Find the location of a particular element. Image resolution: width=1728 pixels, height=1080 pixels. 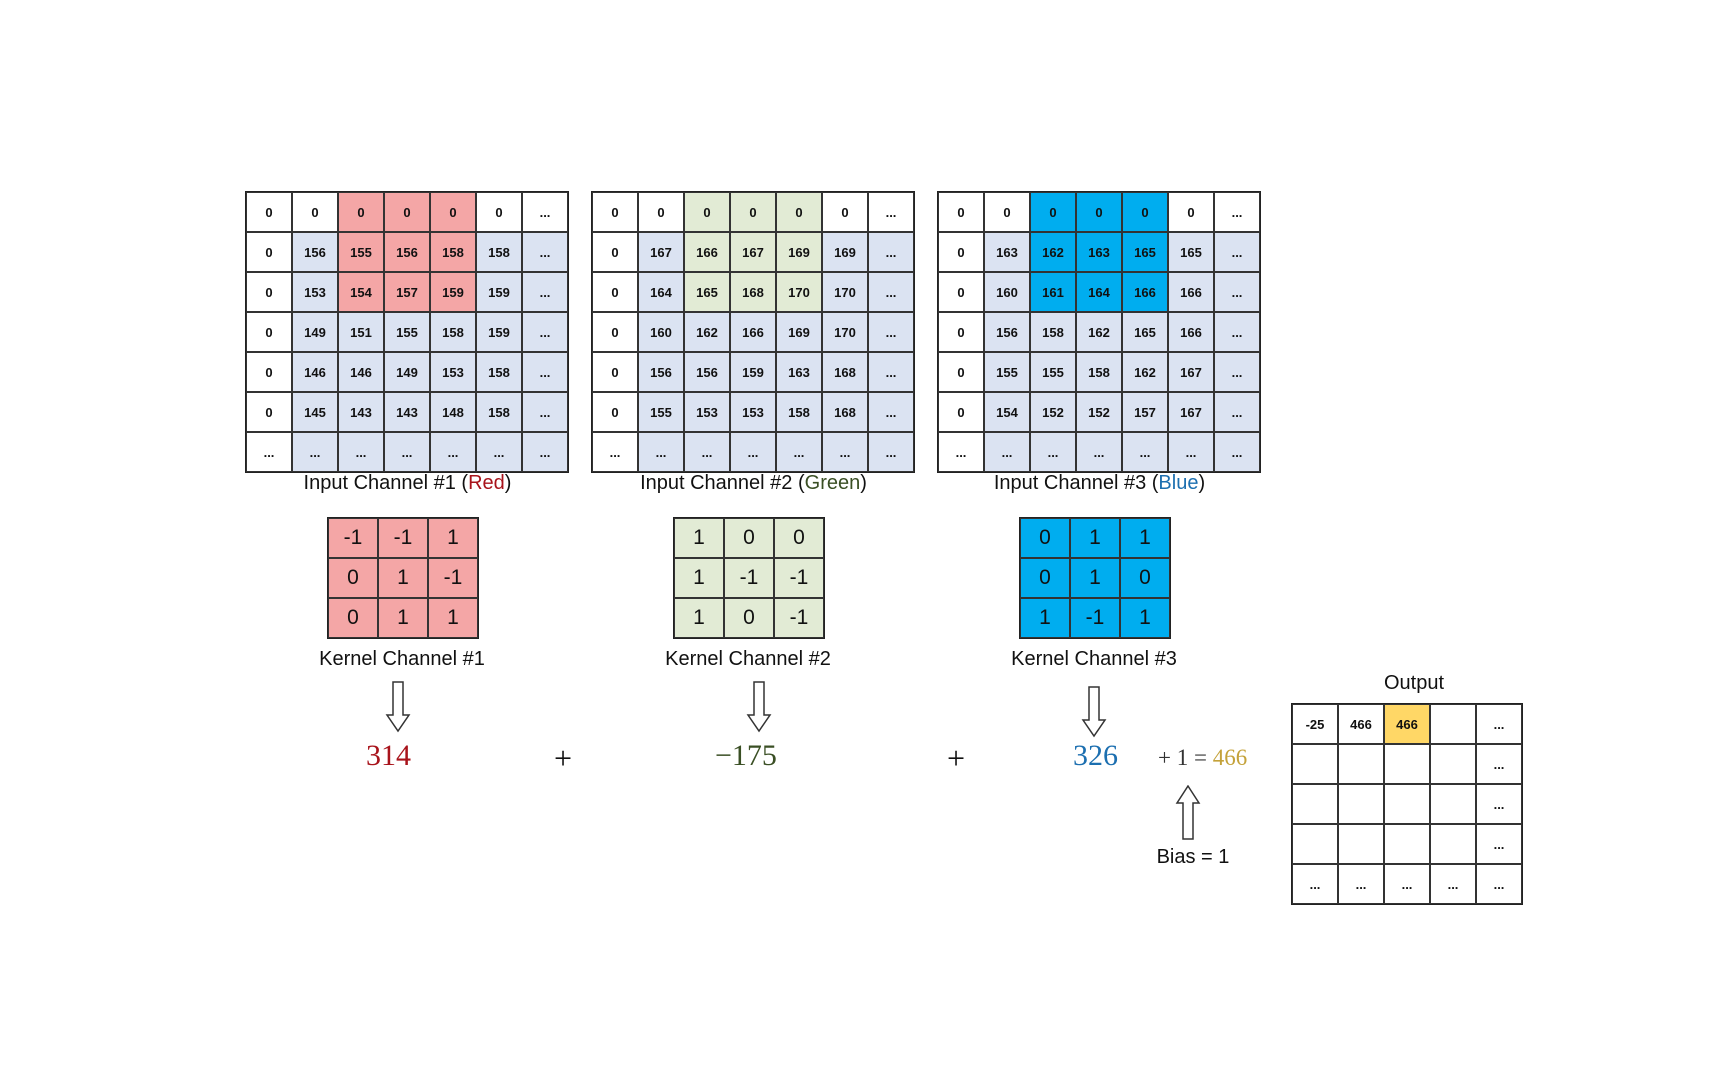

blue-word: Blue is located at coordinates (1178, 483).